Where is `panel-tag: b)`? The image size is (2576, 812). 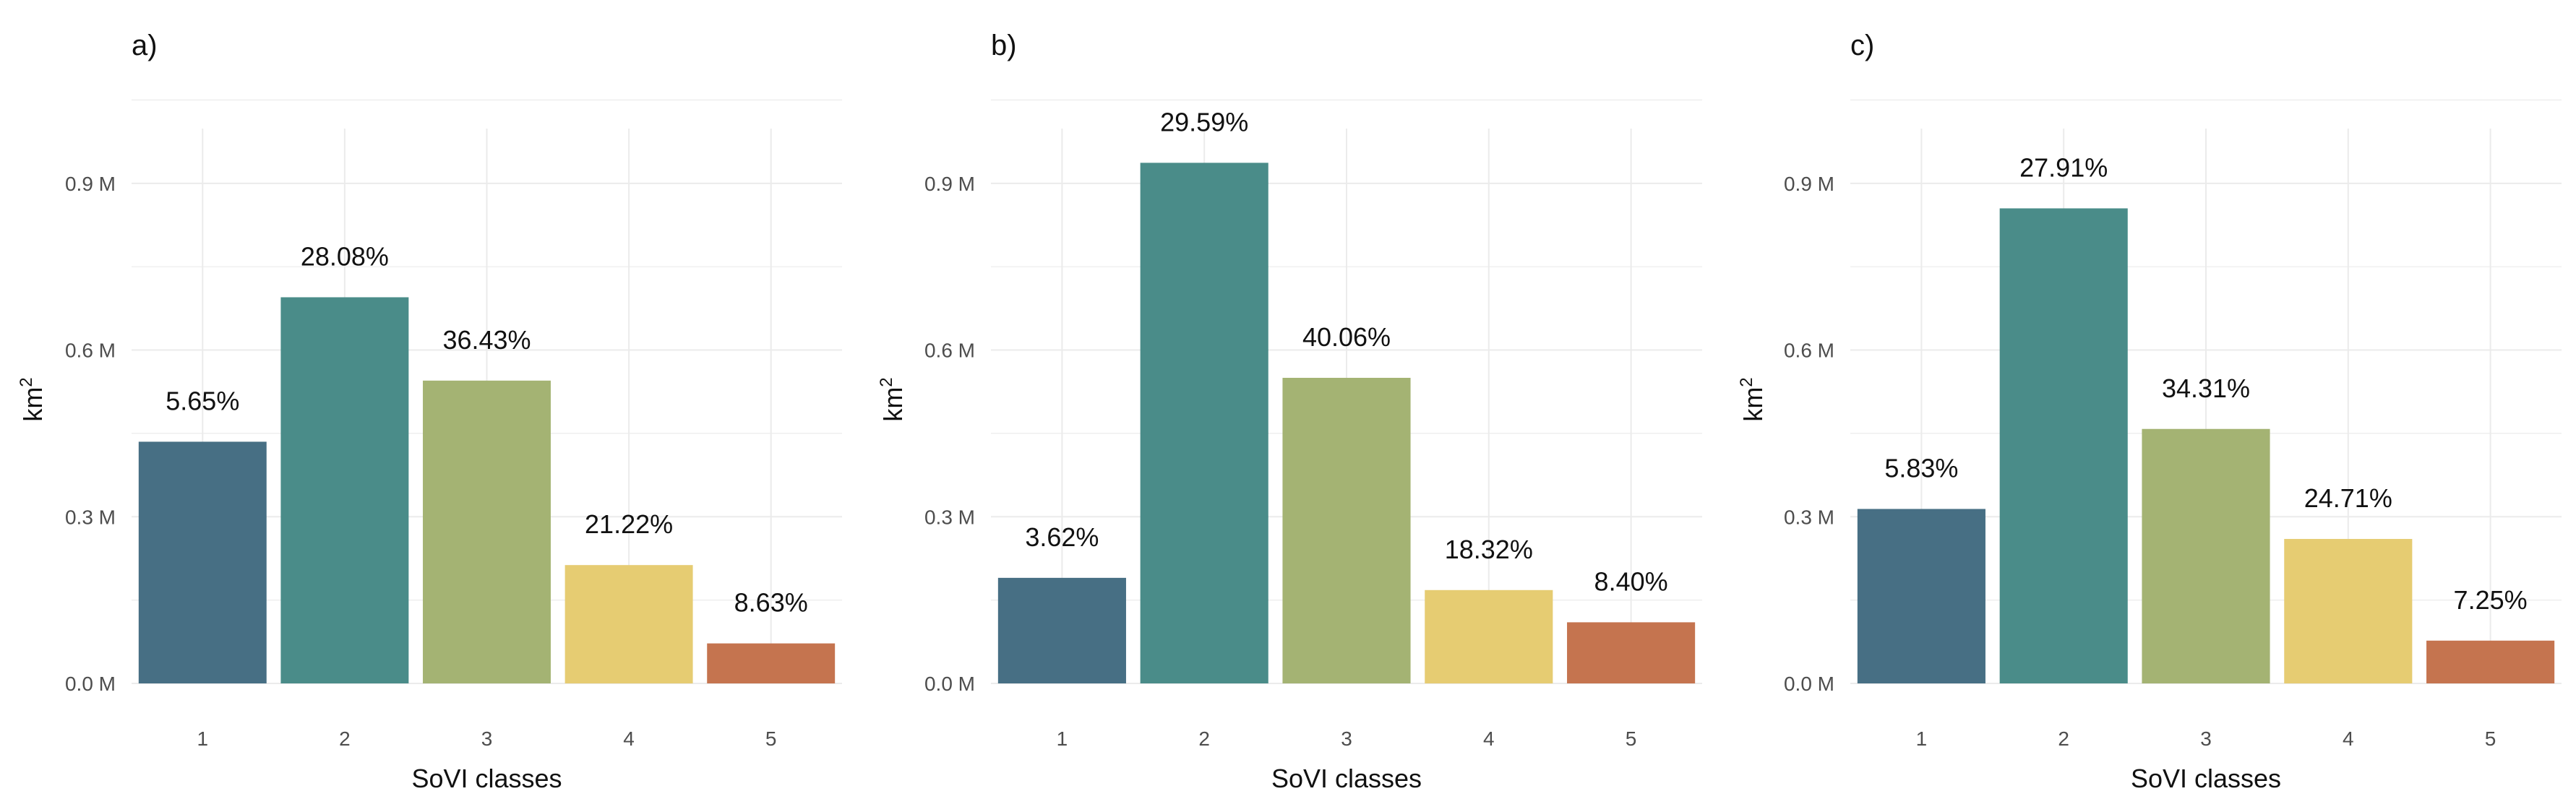
panel-tag: b) is located at coordinates (1004, 45).